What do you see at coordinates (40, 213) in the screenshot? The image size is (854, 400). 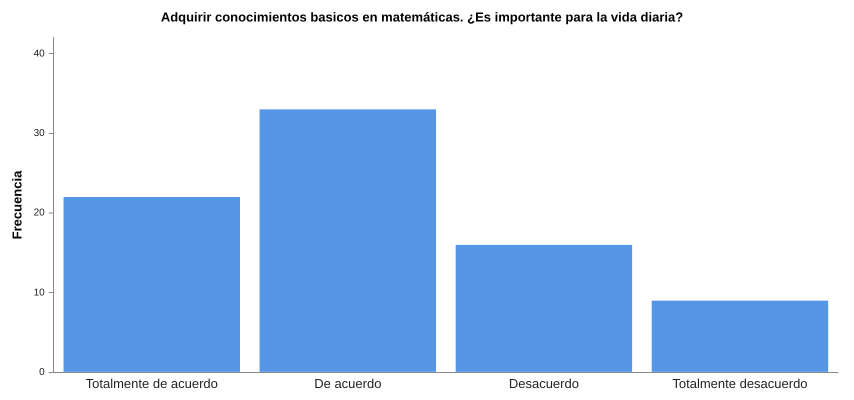 I see `y-tick-label: 20` at bounding box center [40, 213].